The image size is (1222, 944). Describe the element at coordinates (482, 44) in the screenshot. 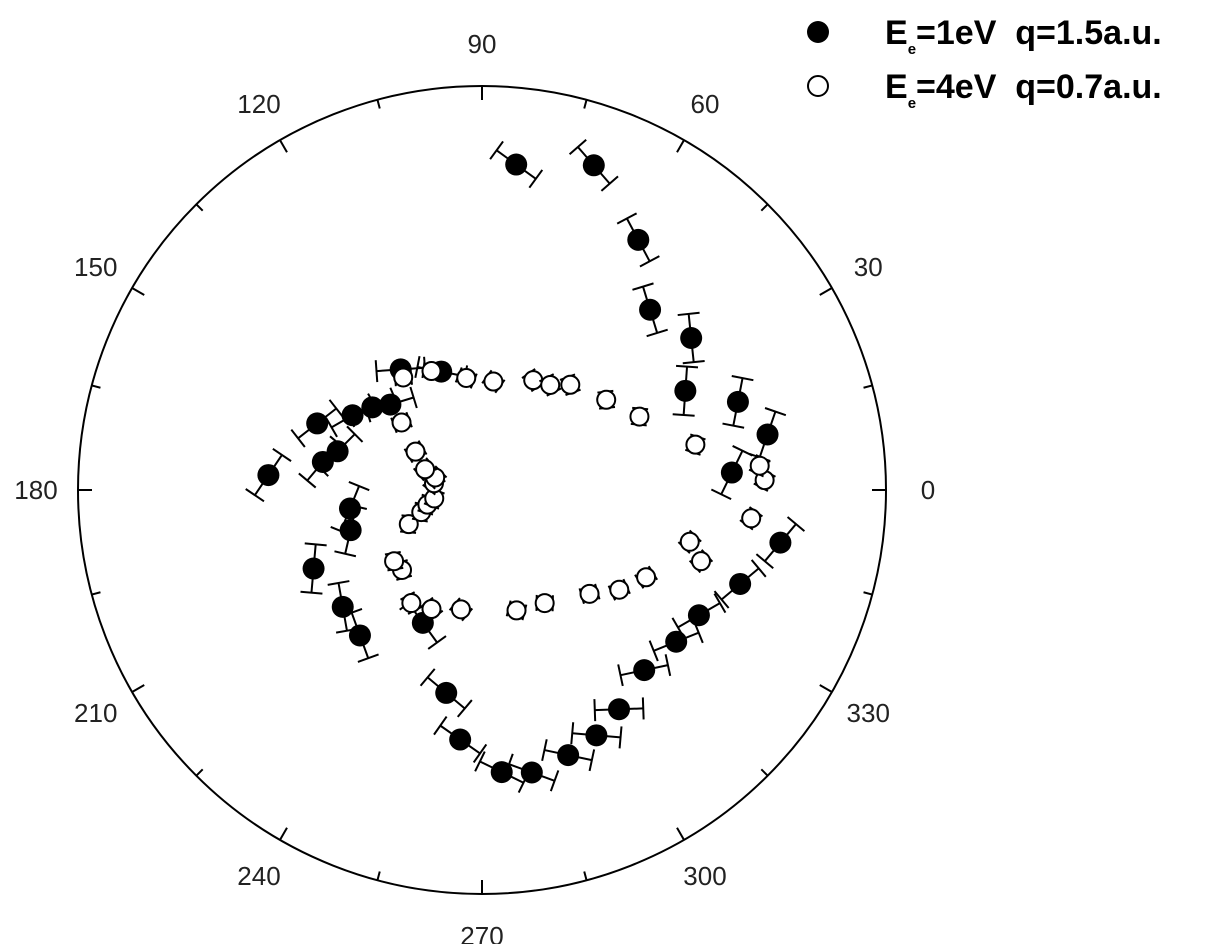

I see `angle-tick-label: 90` at that location.